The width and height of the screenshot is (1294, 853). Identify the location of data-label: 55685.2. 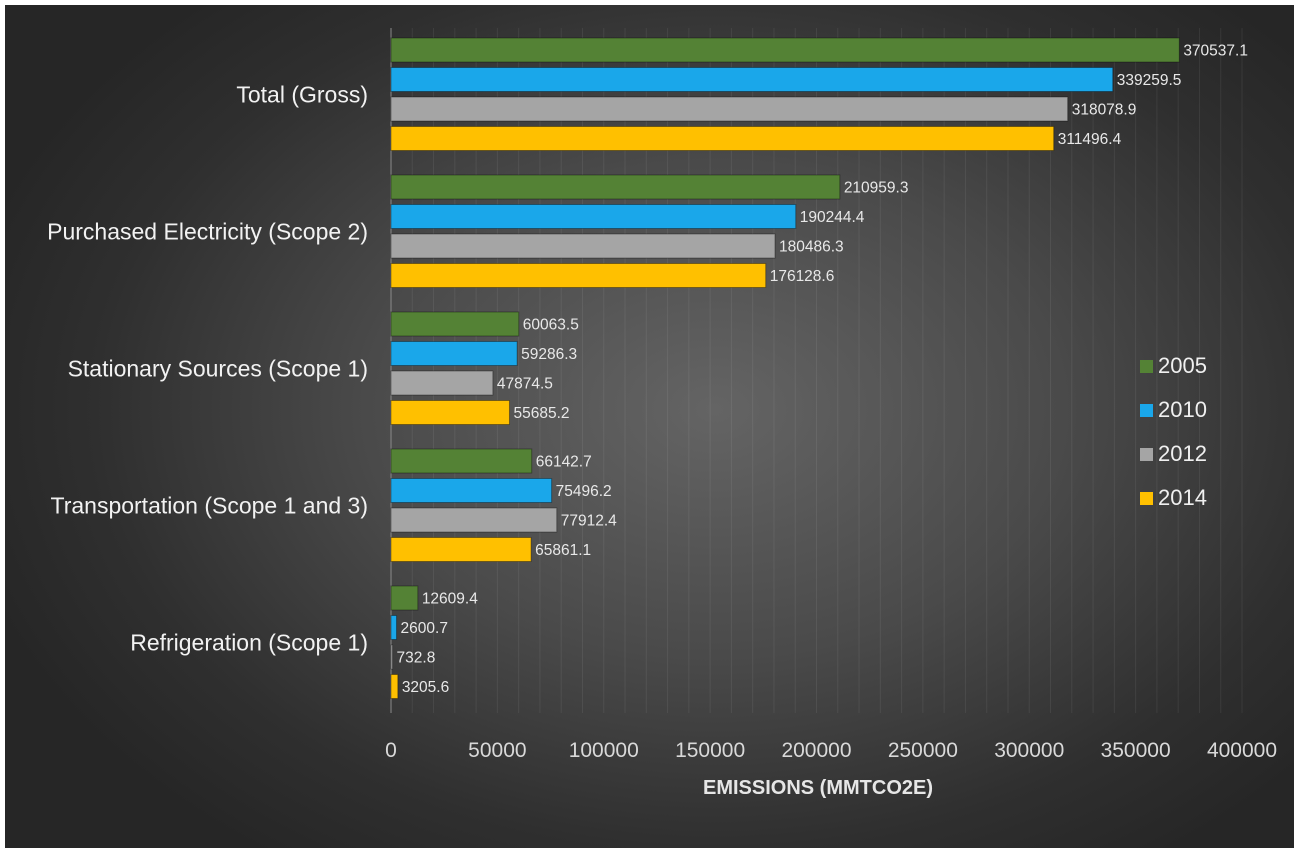
(541, 413).